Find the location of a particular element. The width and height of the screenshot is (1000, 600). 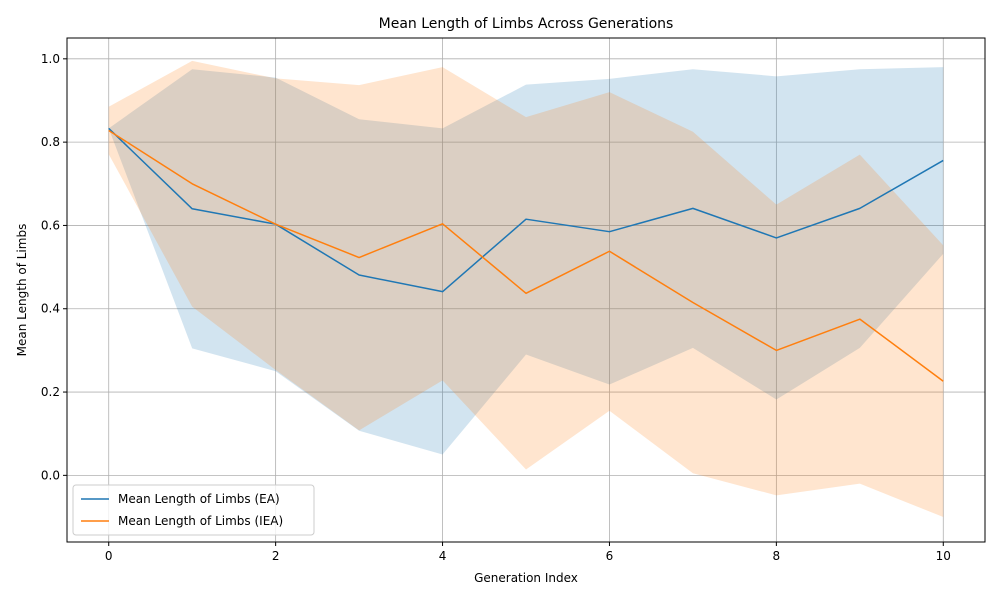

x-tick-label: 0 is located at coordinates (109, 556).